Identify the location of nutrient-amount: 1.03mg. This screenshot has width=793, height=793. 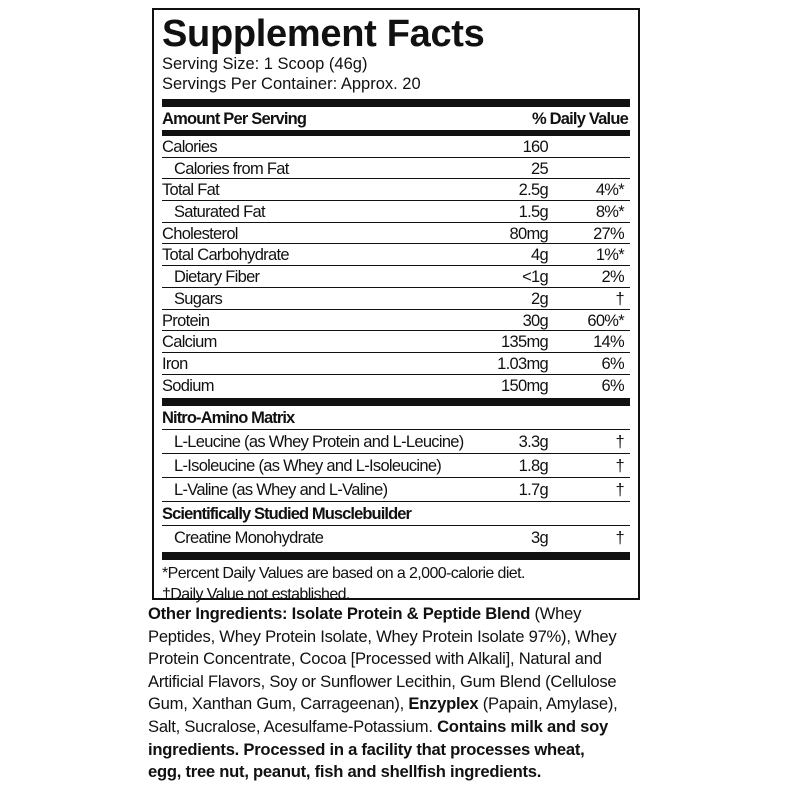
(523, 363).